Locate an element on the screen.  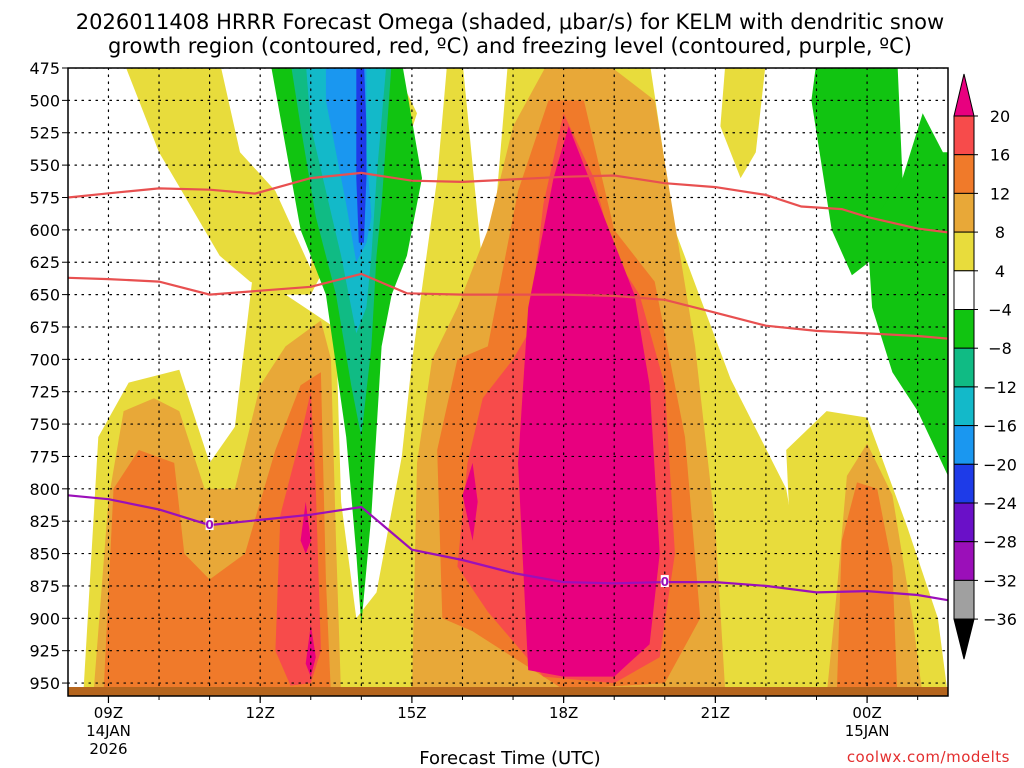
y-tick-label: 650 is located at coordinates (44, 295).